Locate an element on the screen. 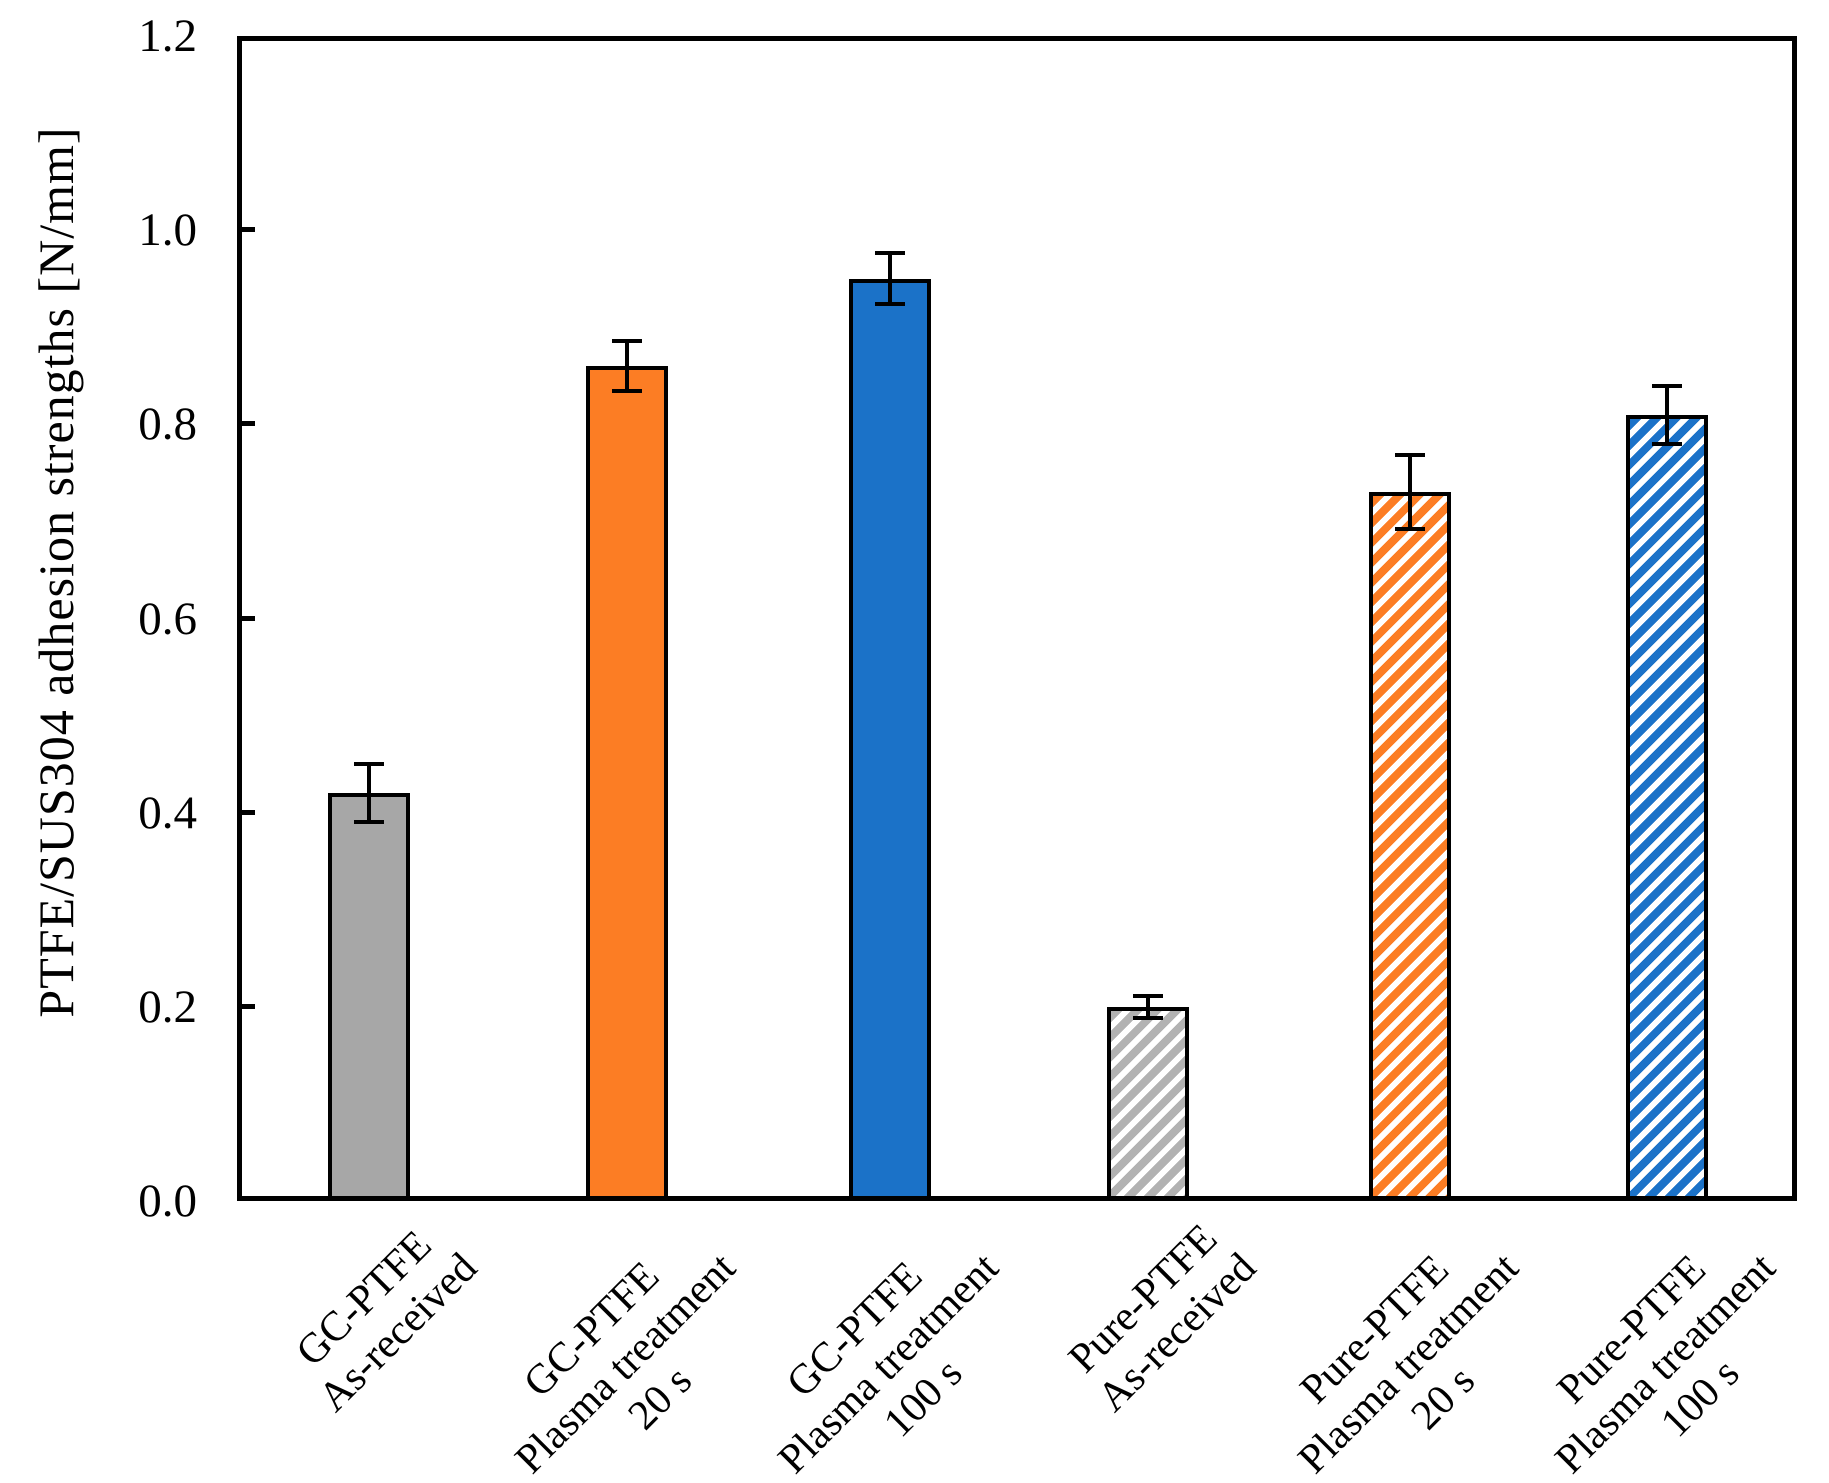  y-tick-label: 0.2 is located at coordinates (167, 1006).